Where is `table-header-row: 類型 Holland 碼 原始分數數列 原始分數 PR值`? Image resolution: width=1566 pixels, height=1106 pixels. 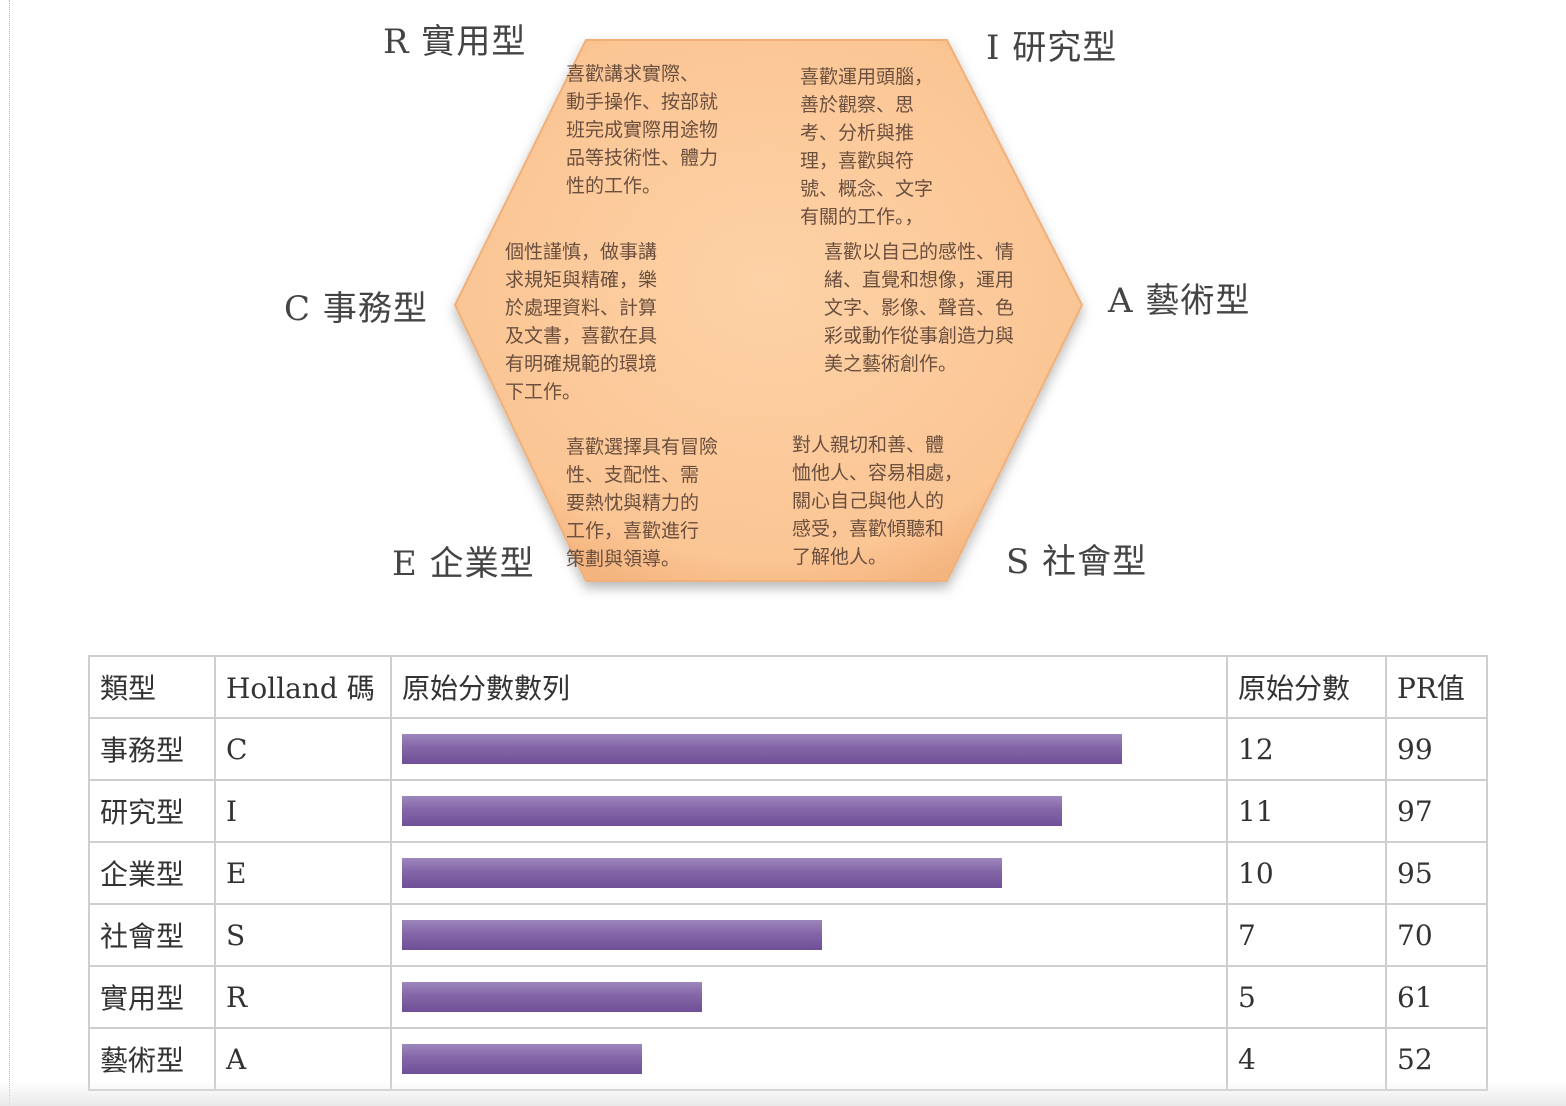 table-header-row: 類型 Holland 碼 原始分數數列 原始分數 PR值 is located at coordinates (788, 687).